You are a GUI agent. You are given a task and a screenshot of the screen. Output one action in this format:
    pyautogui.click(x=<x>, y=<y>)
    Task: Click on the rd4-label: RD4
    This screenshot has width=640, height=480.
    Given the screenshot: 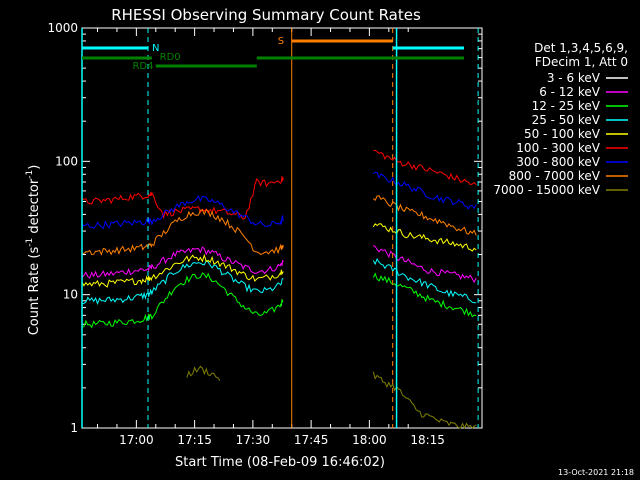 What is the action you would take?
    pyautogui.click(x=142, y=66)
    